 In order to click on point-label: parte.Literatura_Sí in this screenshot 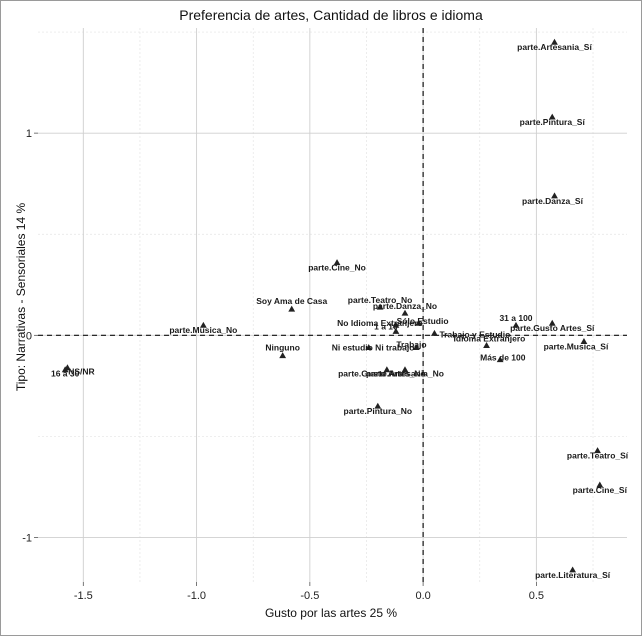, I will do `click(573, 575)`.